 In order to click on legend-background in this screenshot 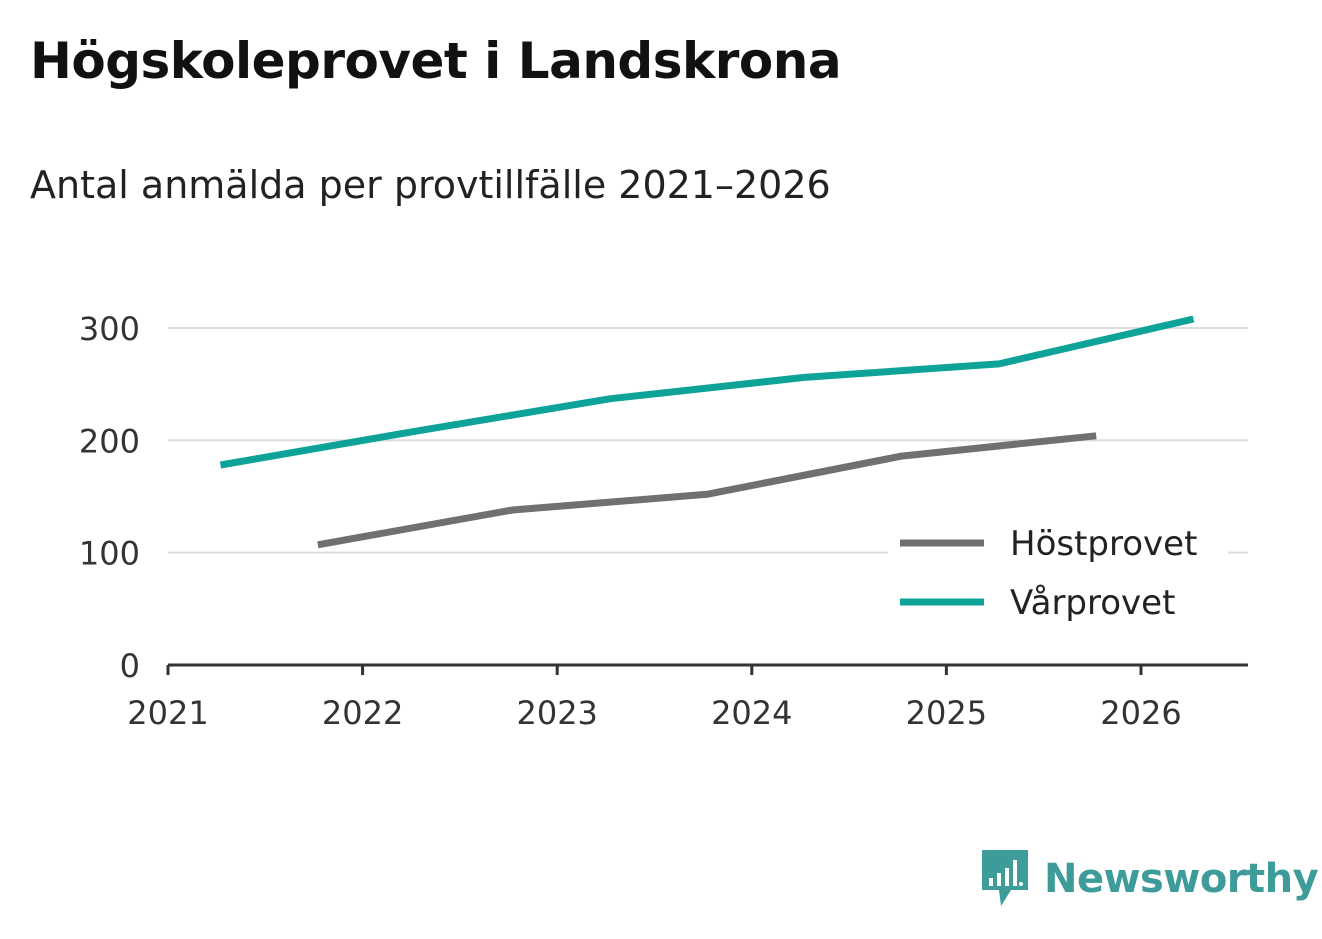, I will do `click(1058, 576)`.